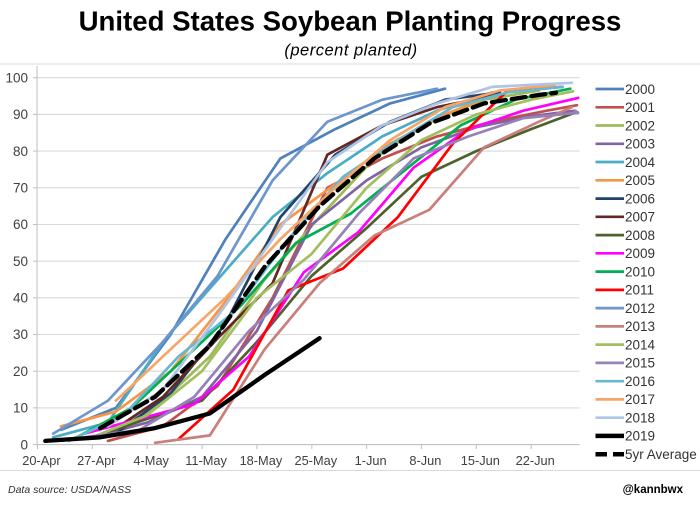 The width and height of the screenshot is (700, 506). I want to click on svg-text: 80, so click(20, 151).